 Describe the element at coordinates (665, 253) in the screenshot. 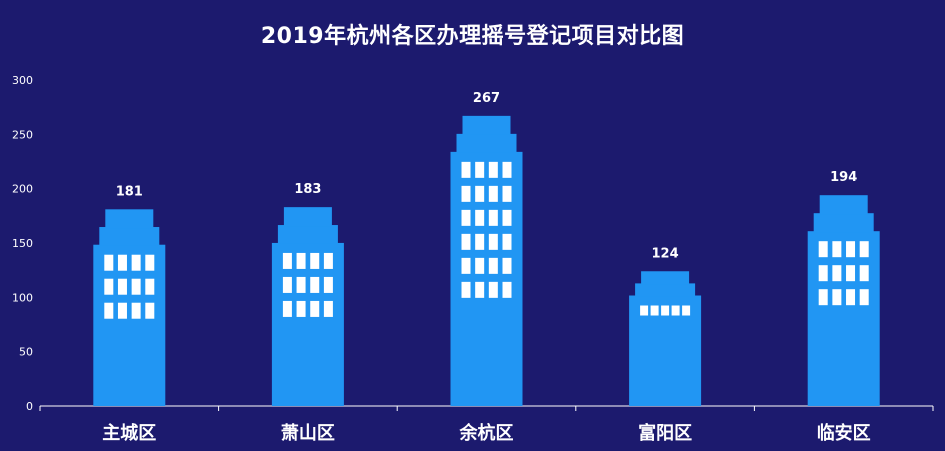

I see `data-label: 124` at that location.